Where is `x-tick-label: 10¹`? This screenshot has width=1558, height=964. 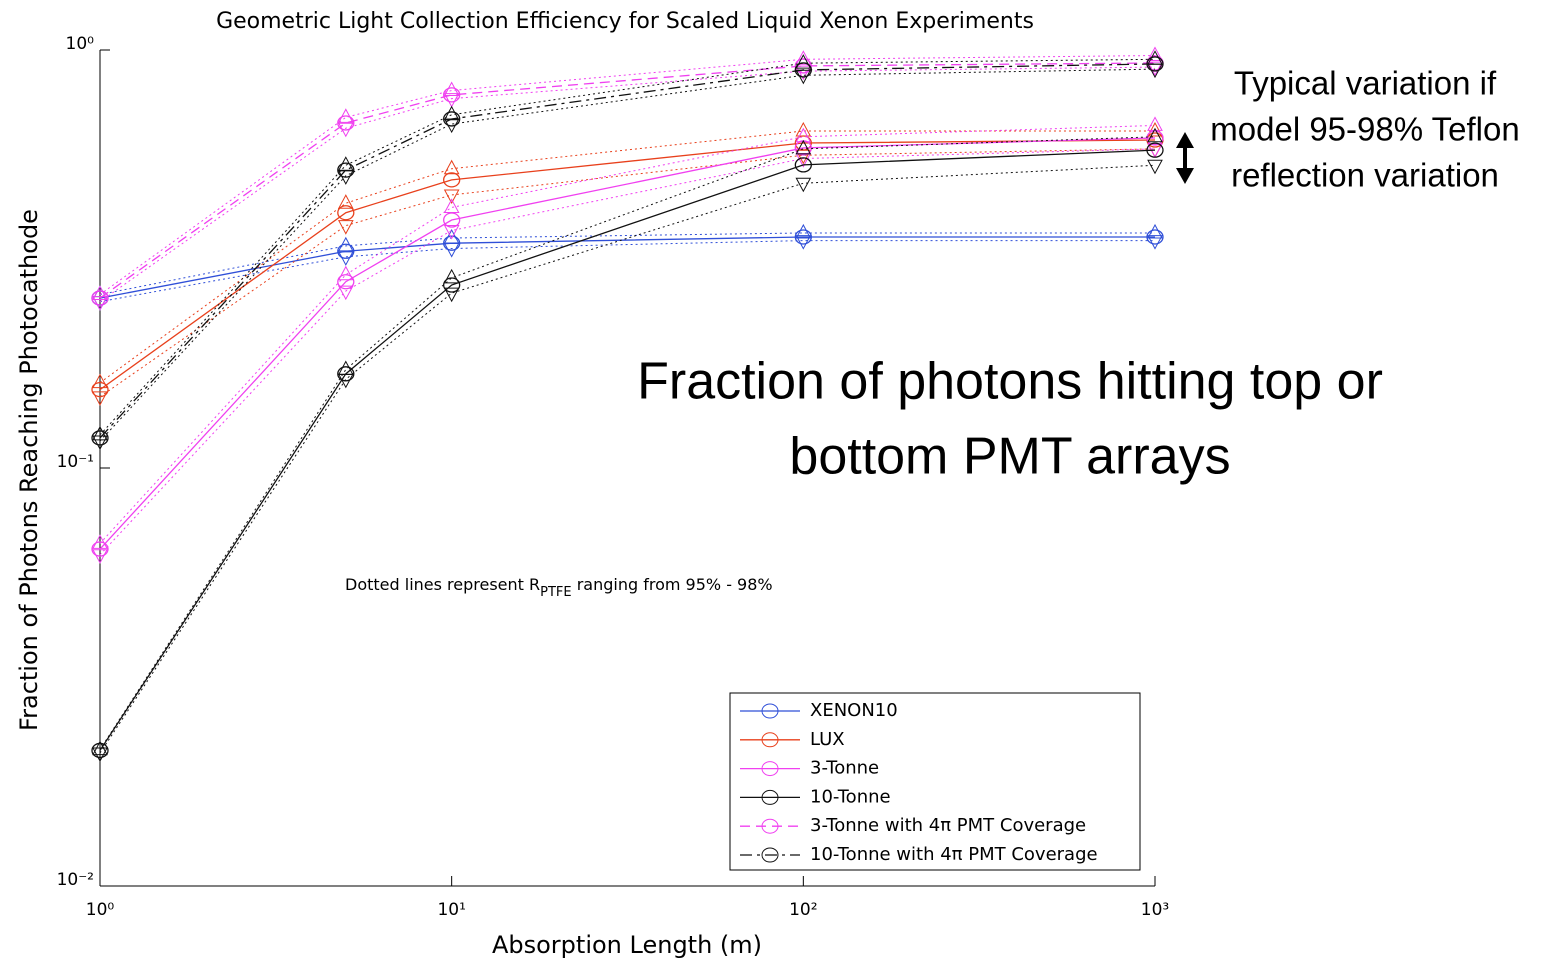 x-tick-label: 10¹ is located at coordinates (451, 910).